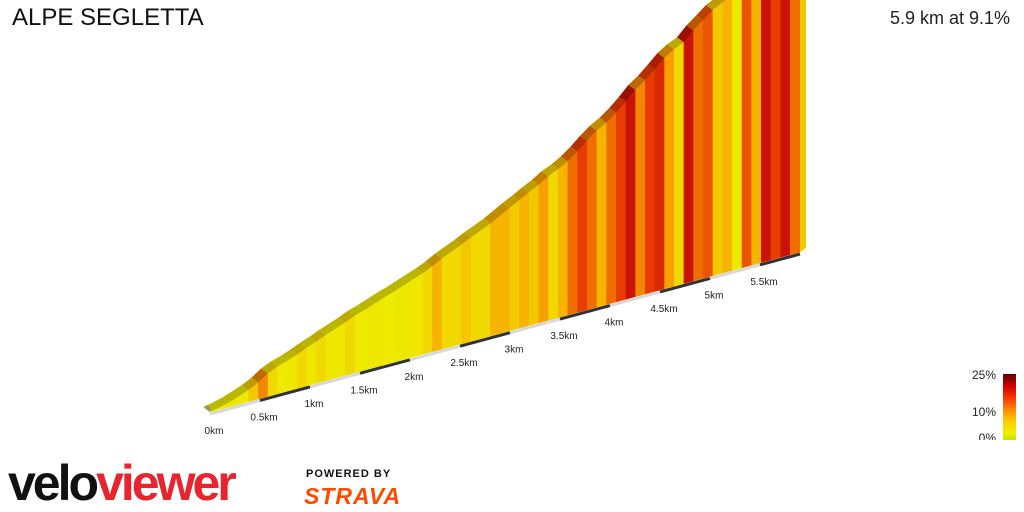 Image resolution: width=1024 pixels, height=512 pixels. I want to click on powered-by-label: POWERED BY, so click(348, 474).